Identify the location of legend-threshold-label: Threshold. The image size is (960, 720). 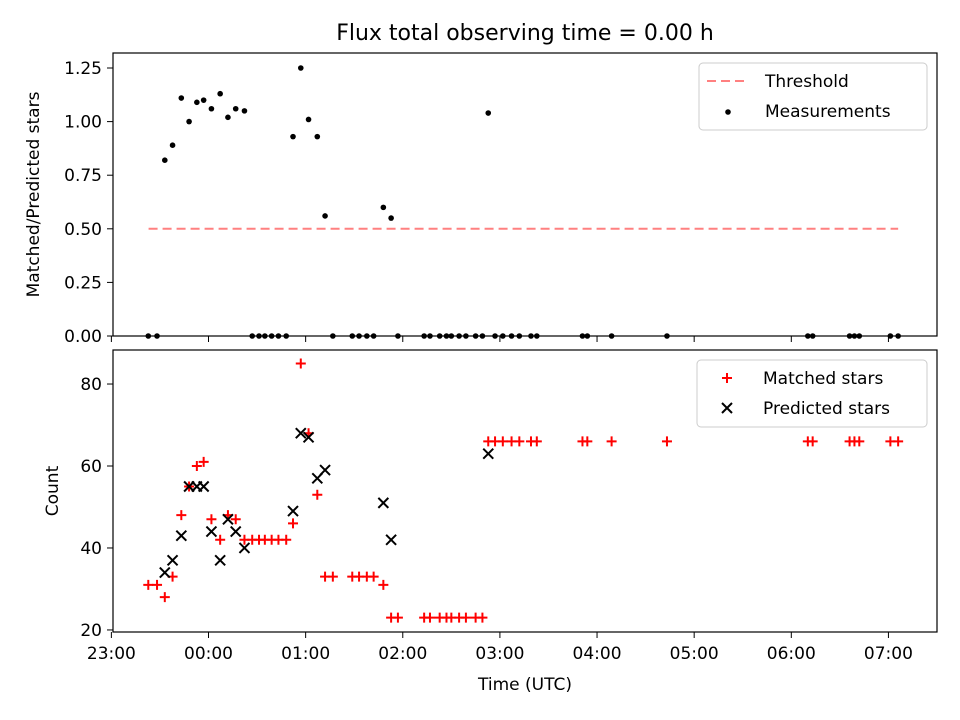
(806, 82).